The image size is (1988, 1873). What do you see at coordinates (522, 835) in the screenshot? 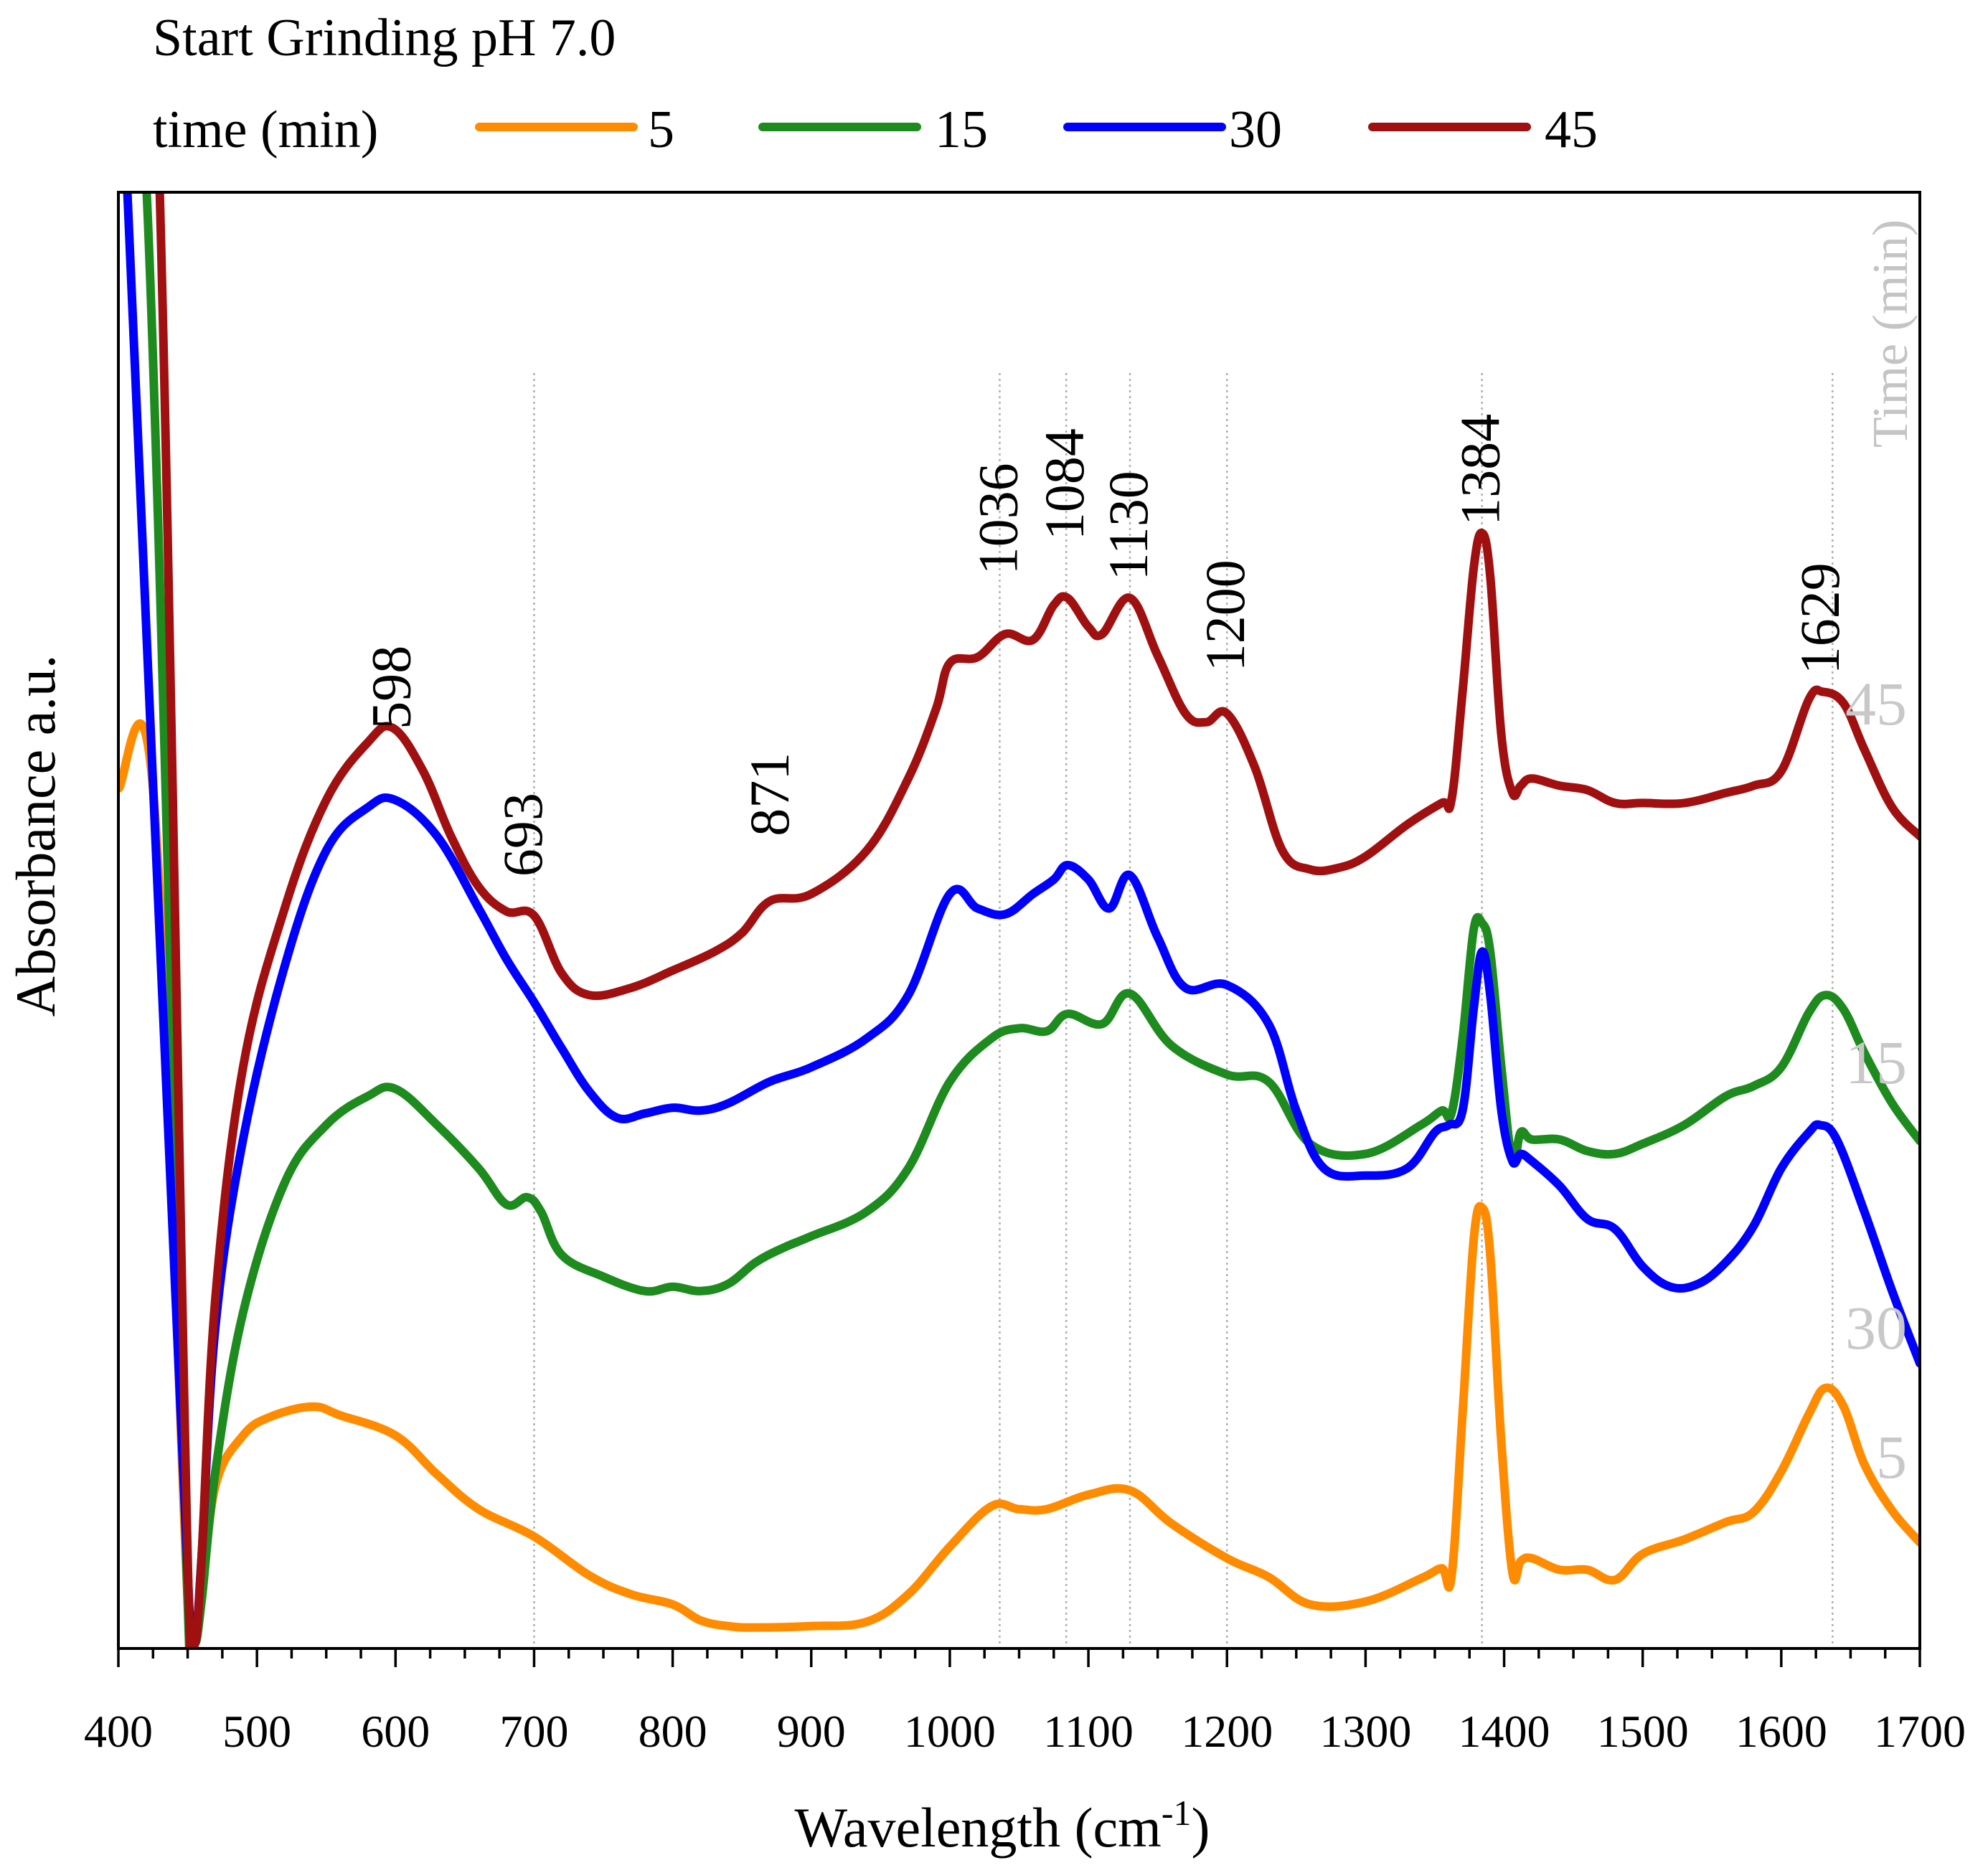
I see `peak-label-693: 693` at bounding box center [522, 835].